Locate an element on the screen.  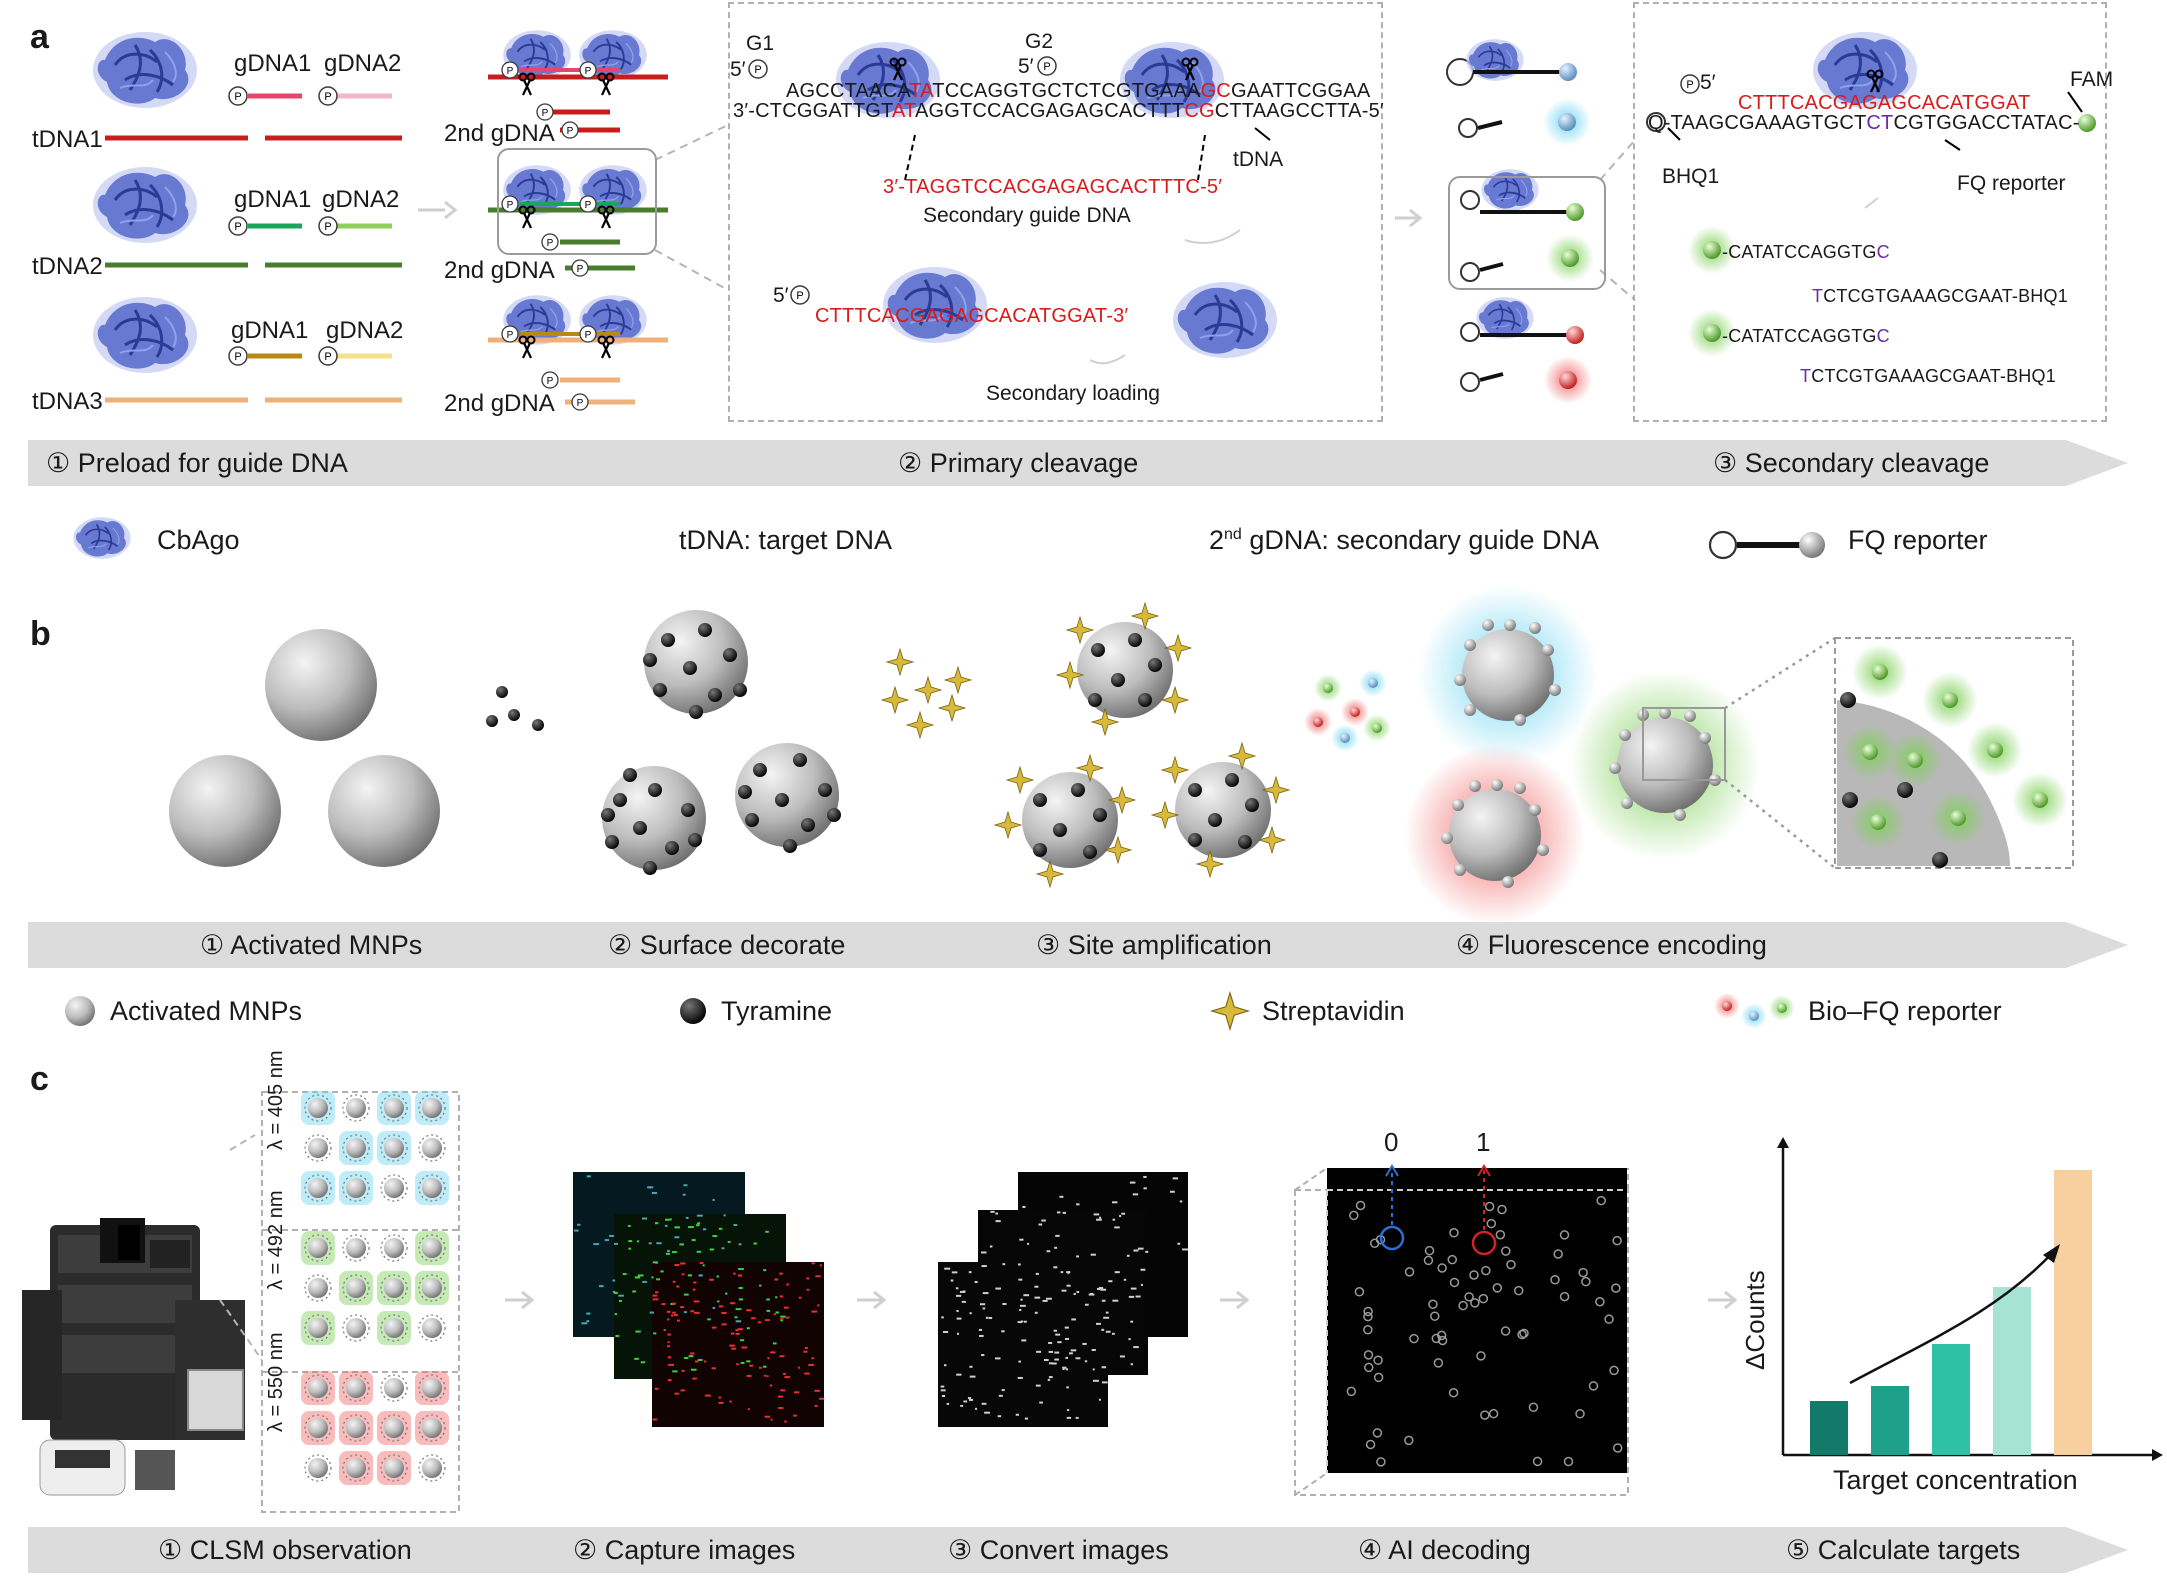
ai-decoding-cube is located at coordinates (1461, 1330).